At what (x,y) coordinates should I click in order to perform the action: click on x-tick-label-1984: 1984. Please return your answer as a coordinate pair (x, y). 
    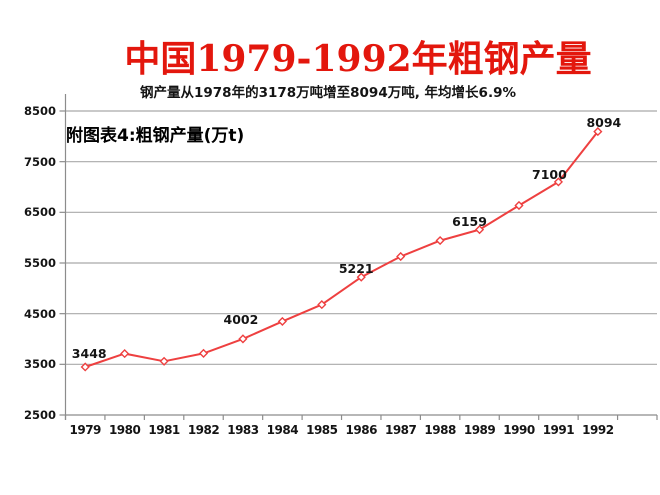
    Looking at the image, I should click on (282, 430).